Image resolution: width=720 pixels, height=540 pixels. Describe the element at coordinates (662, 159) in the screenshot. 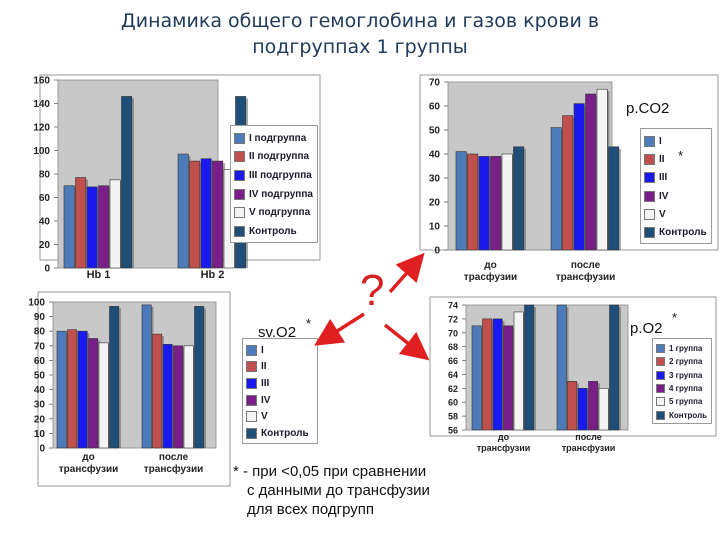

I see `legend-label: II` at that location.